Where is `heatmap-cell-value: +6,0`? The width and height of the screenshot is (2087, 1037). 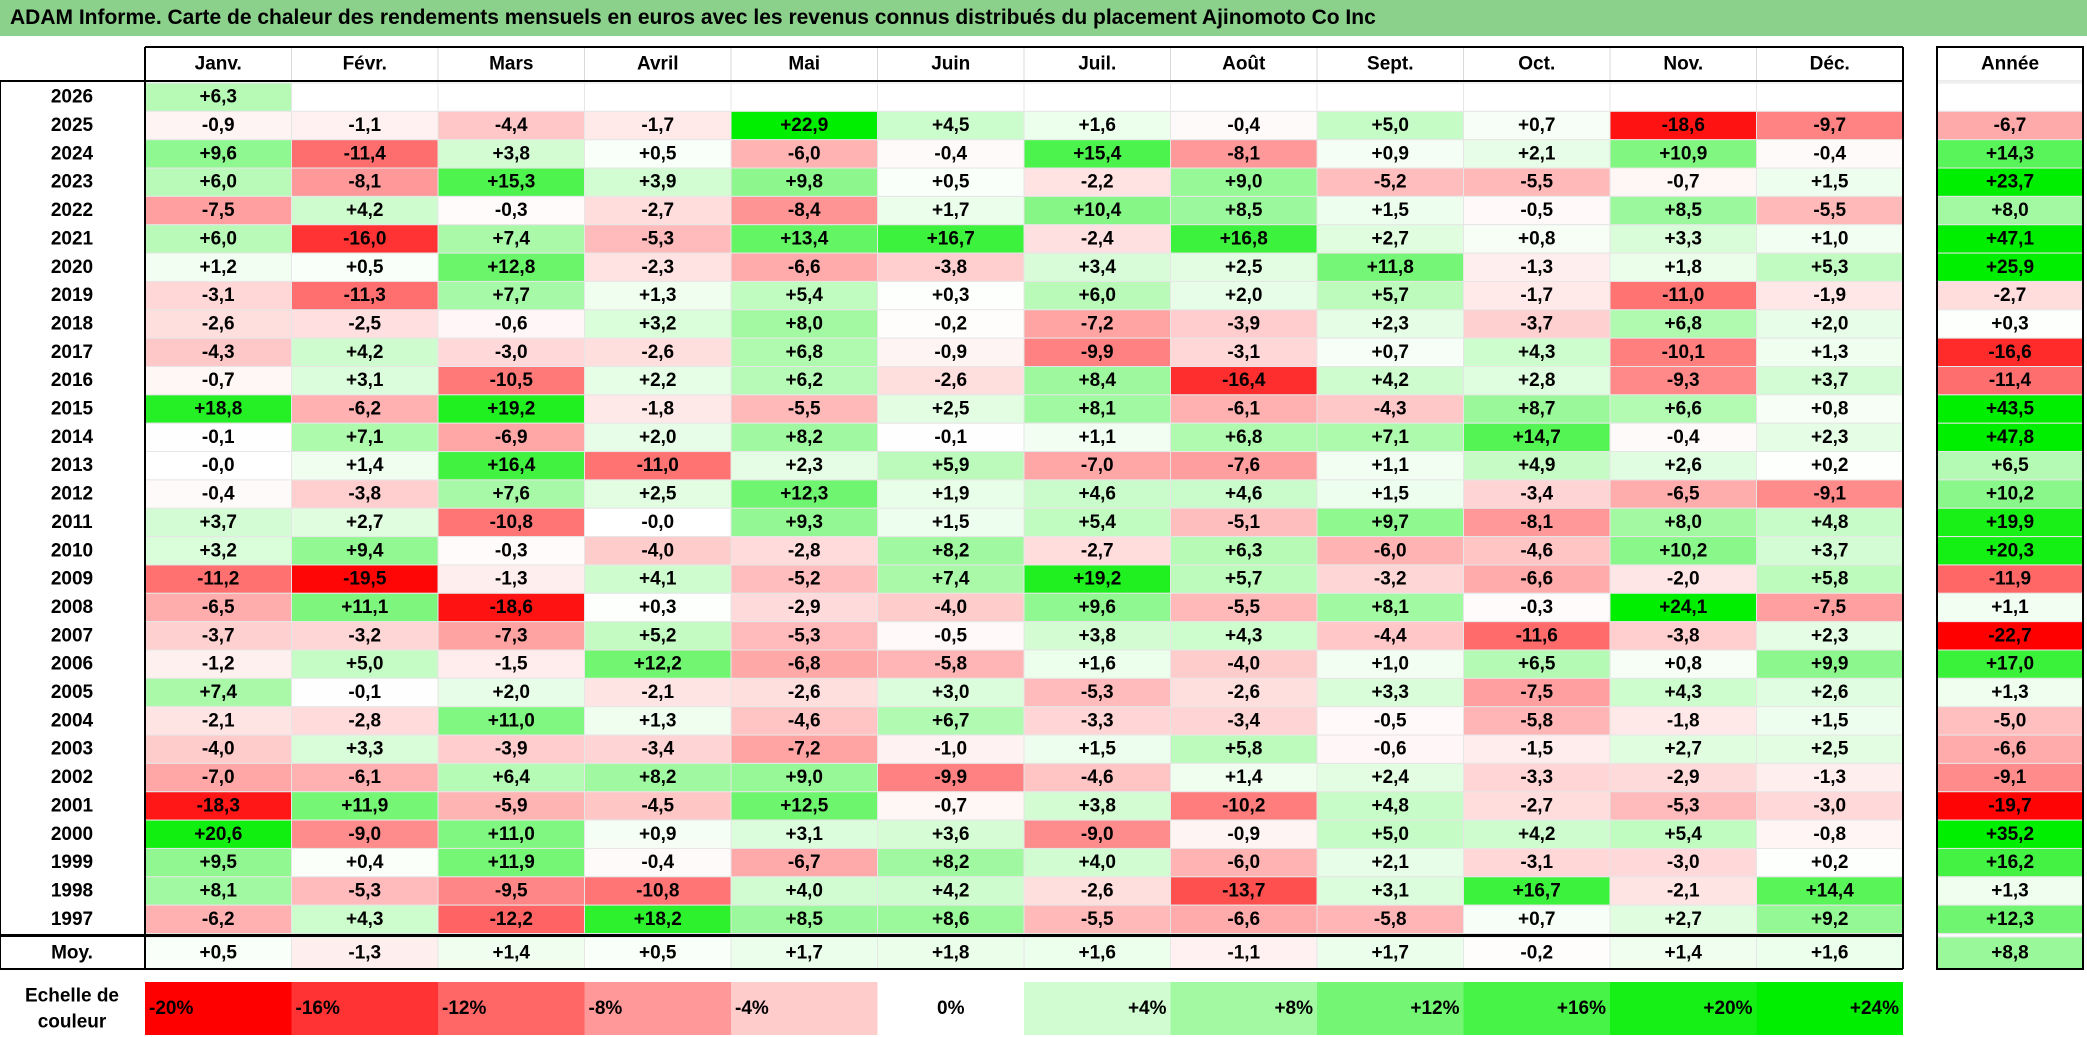 heatmap-cell-value: +6,0 is located at coordinates (218, 182).